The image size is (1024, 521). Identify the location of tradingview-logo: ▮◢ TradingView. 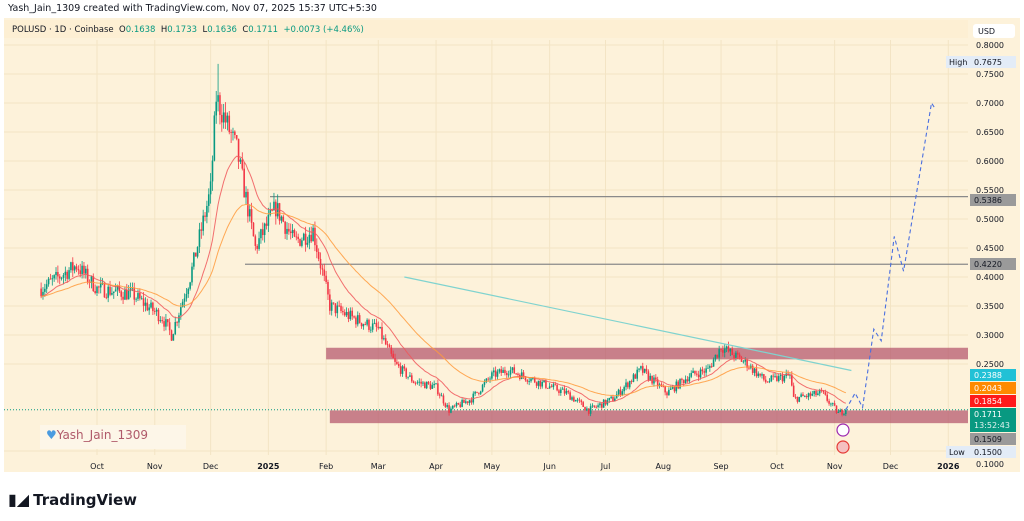
(72, 499).